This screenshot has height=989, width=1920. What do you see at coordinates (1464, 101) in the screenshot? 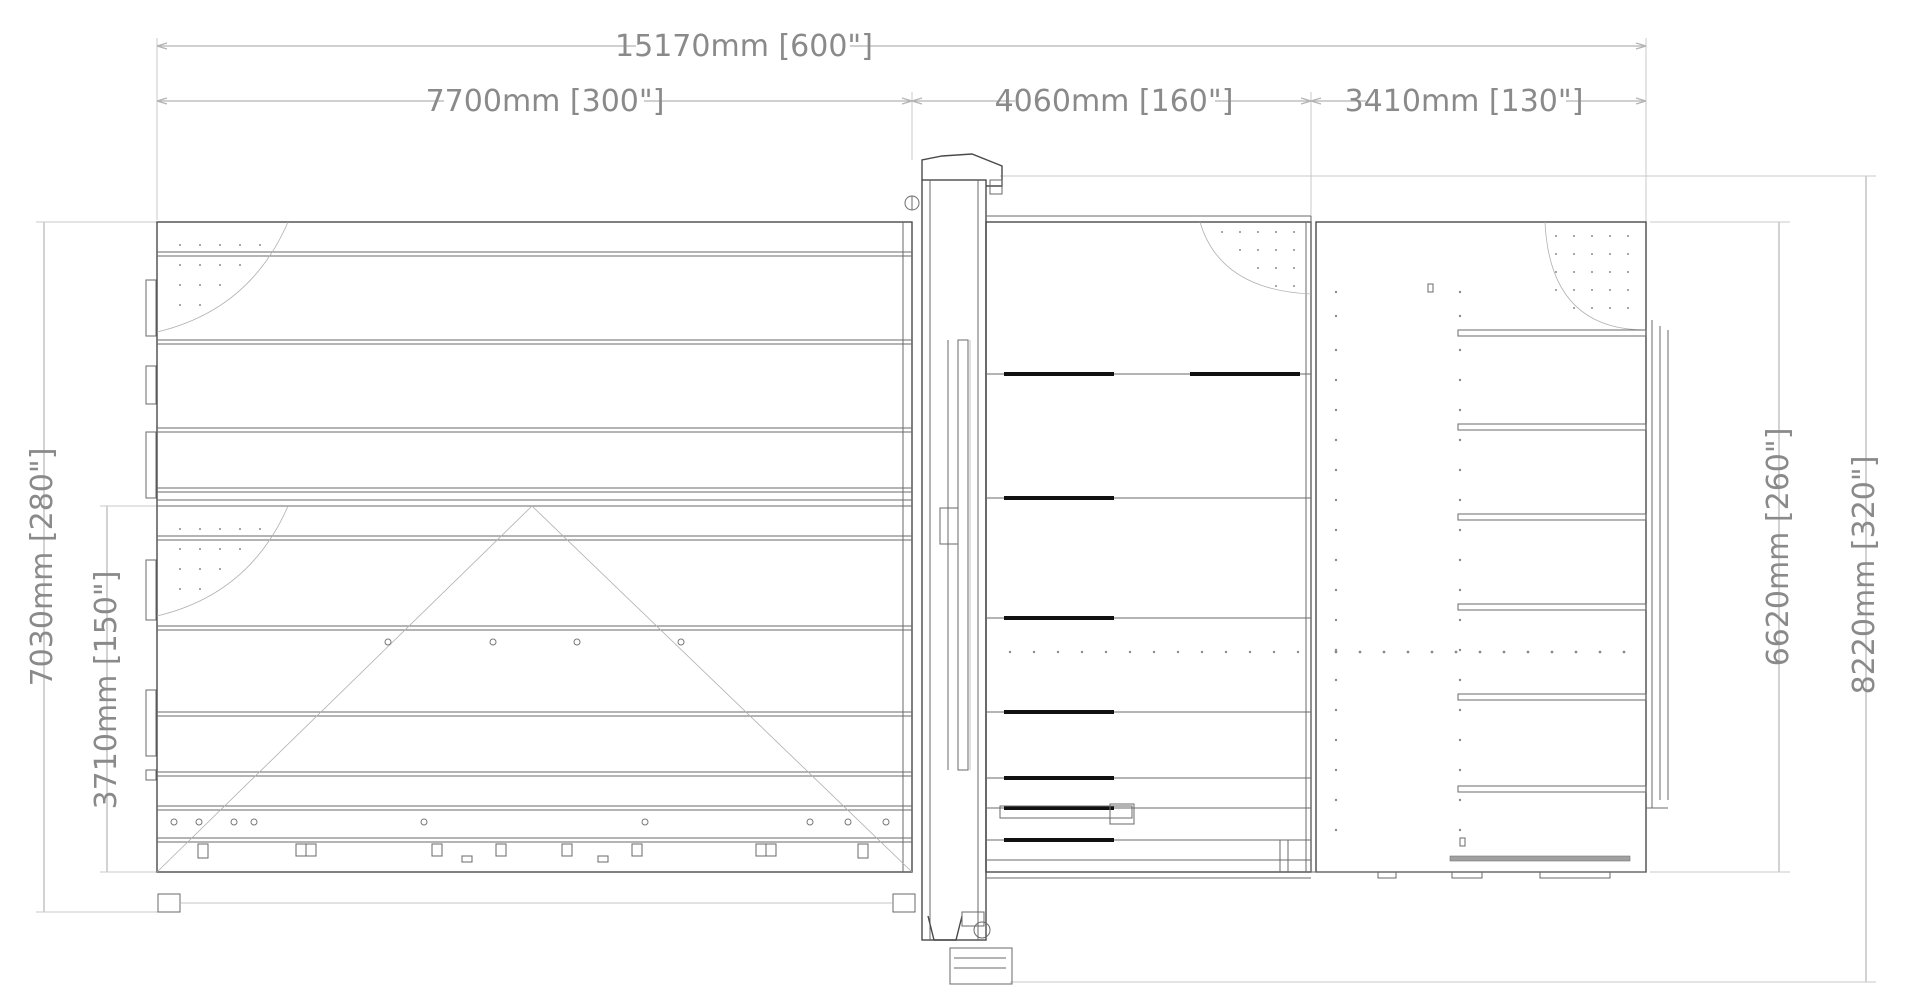
I see `right-width-label: 3410mm [130"]` at bounding box center [1464, 101].